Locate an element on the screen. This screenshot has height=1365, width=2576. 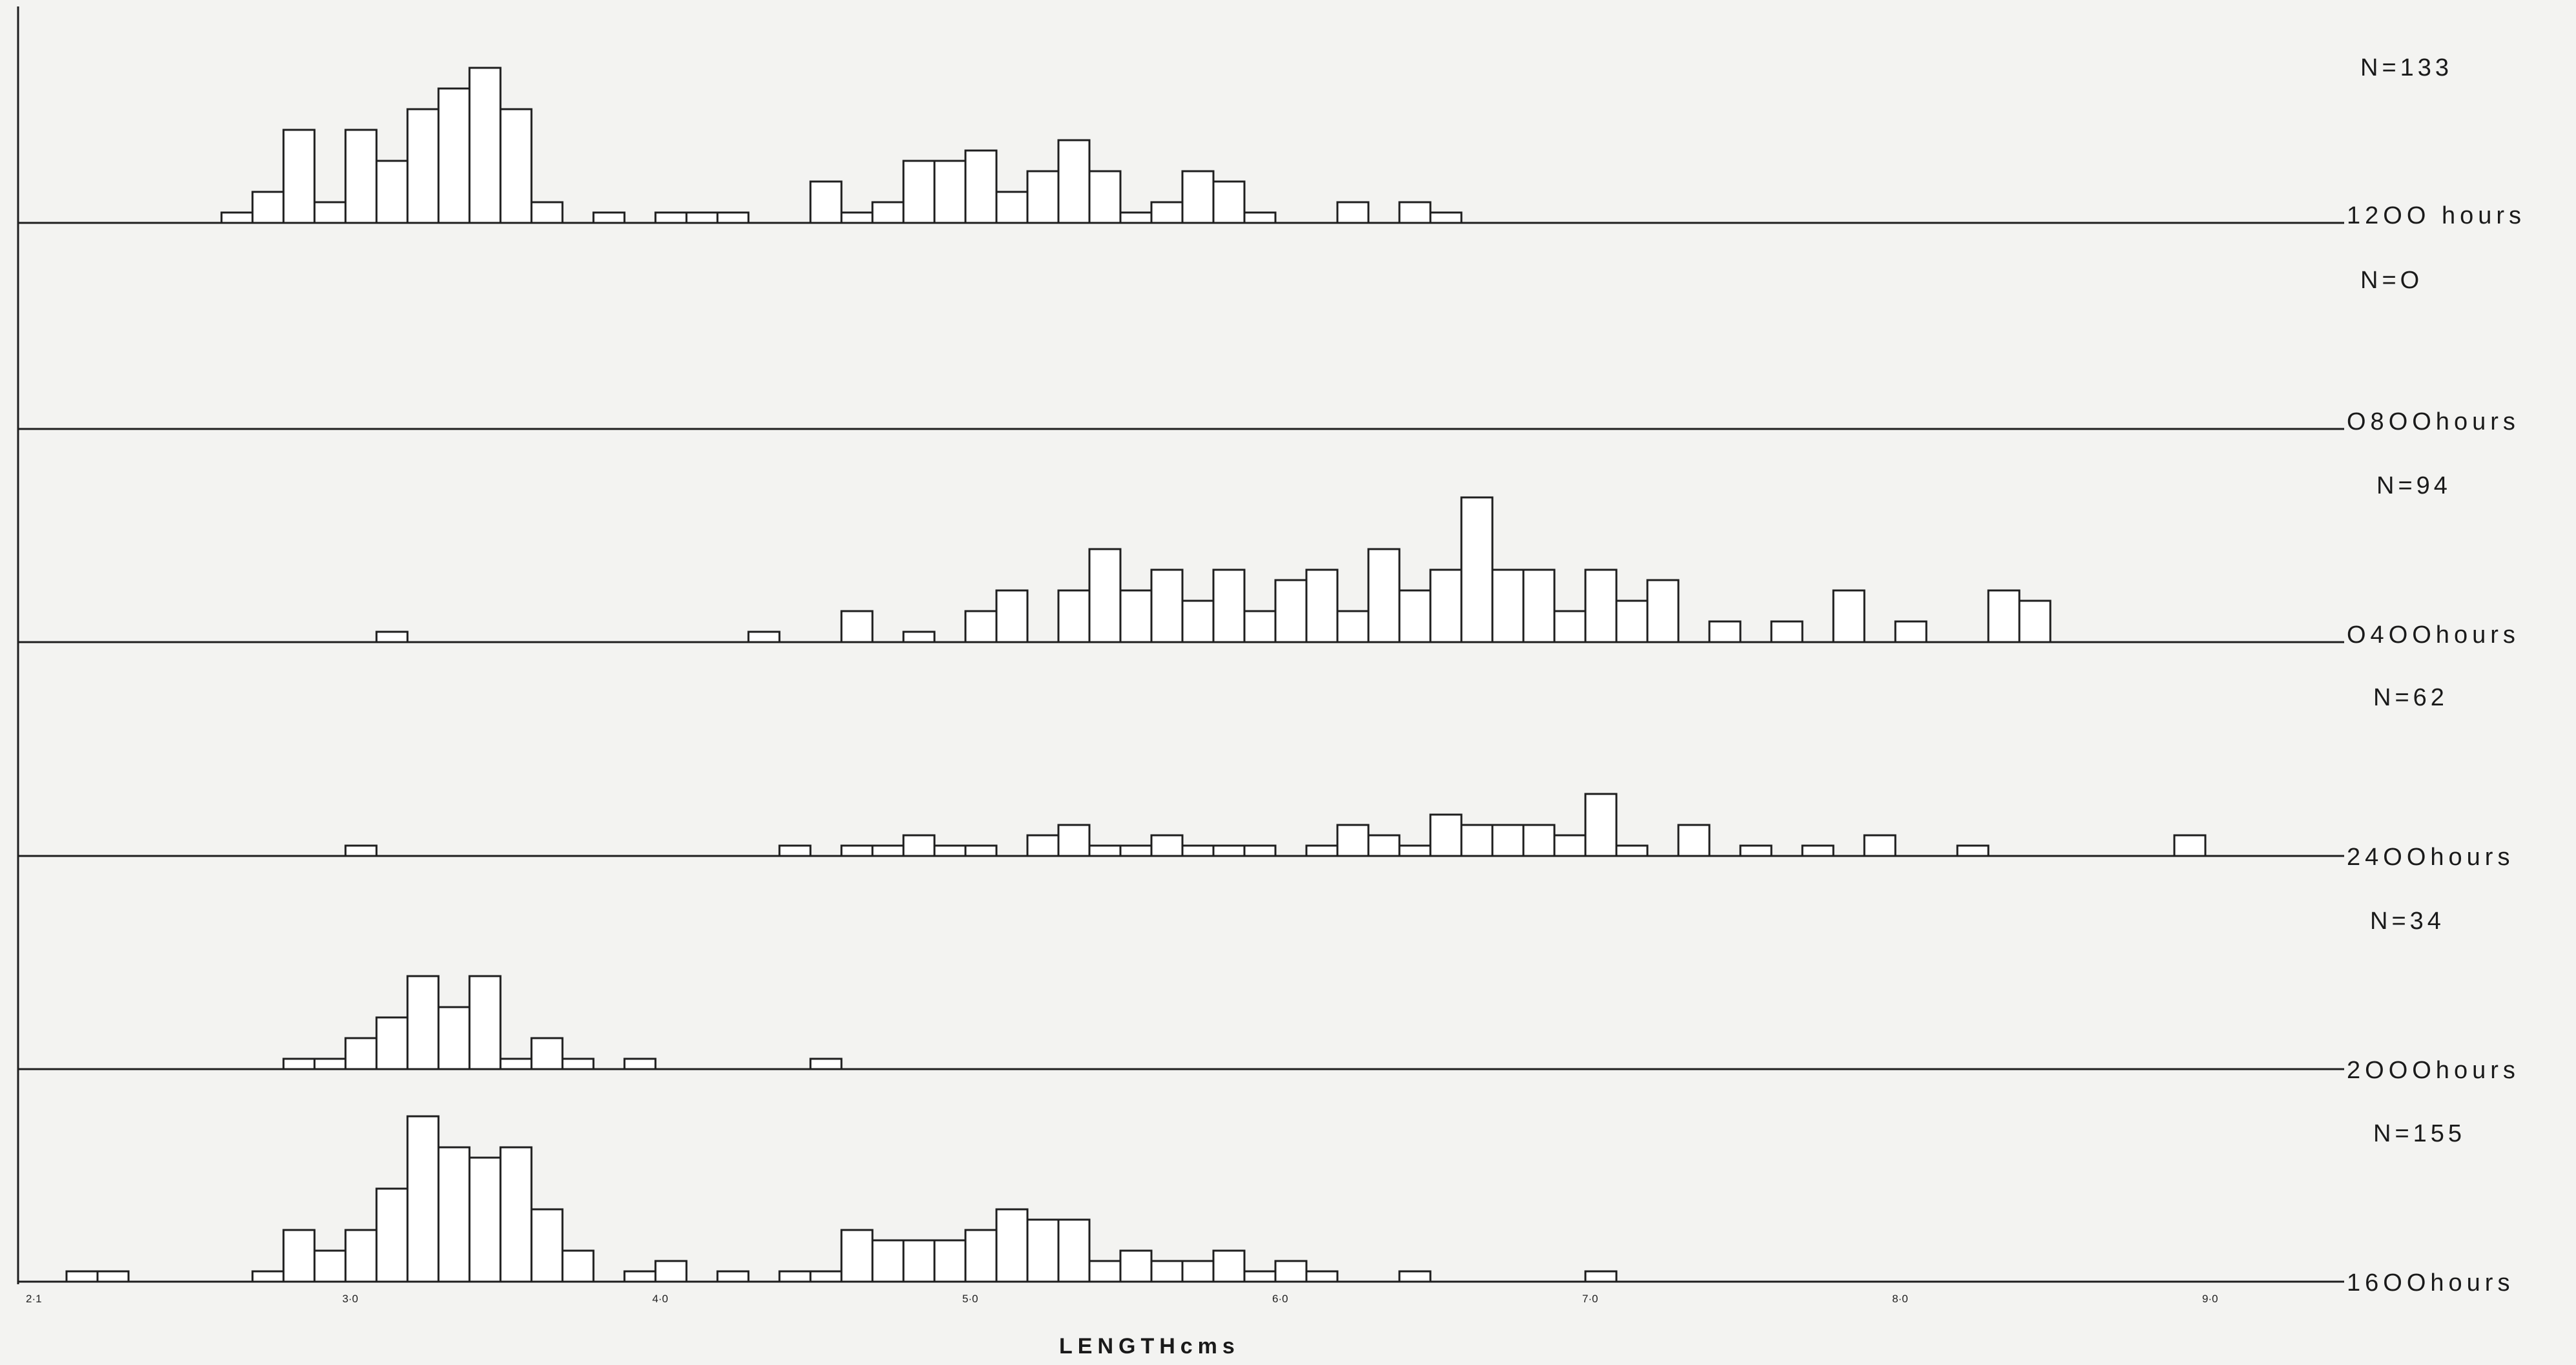
x-tick-label: 5·0 is located at coordinates (970, 1299).